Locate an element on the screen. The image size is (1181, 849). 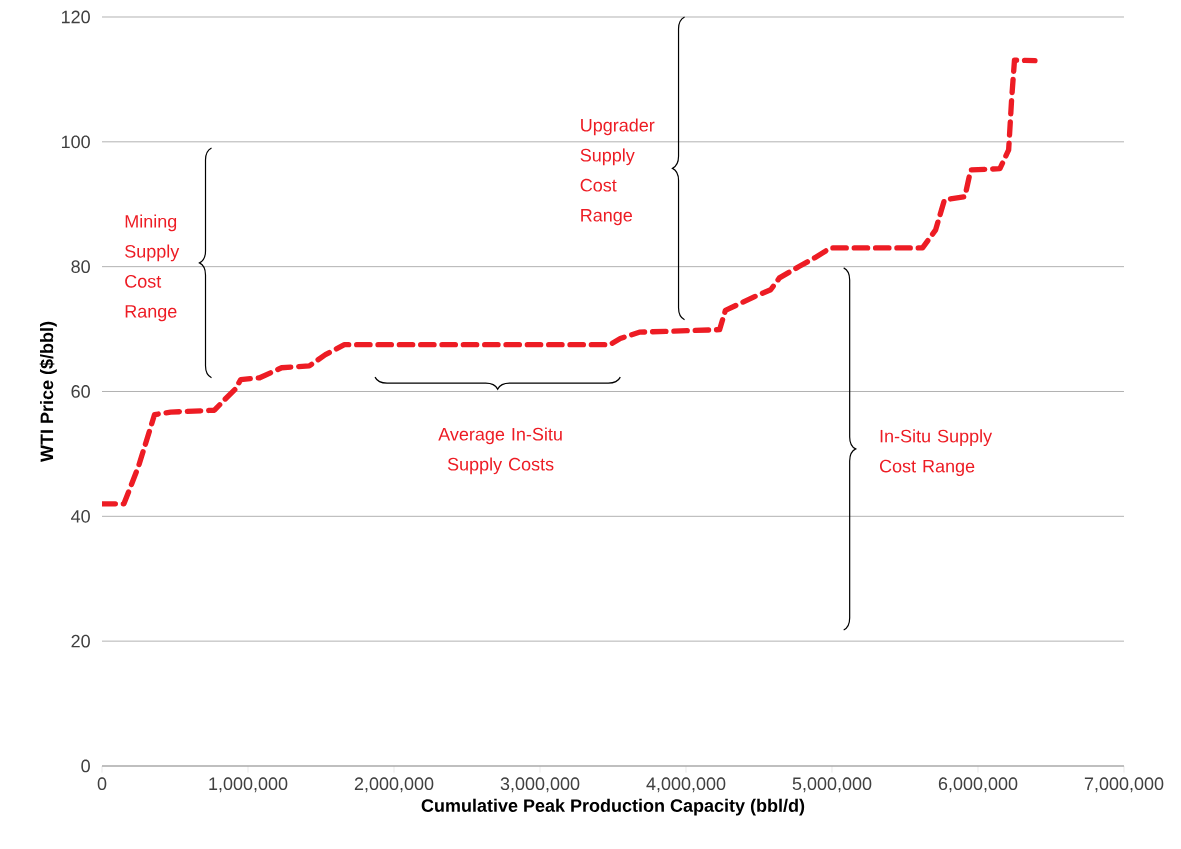
x-tick-label: 1,000,000 is located at coordinates (248, 785).